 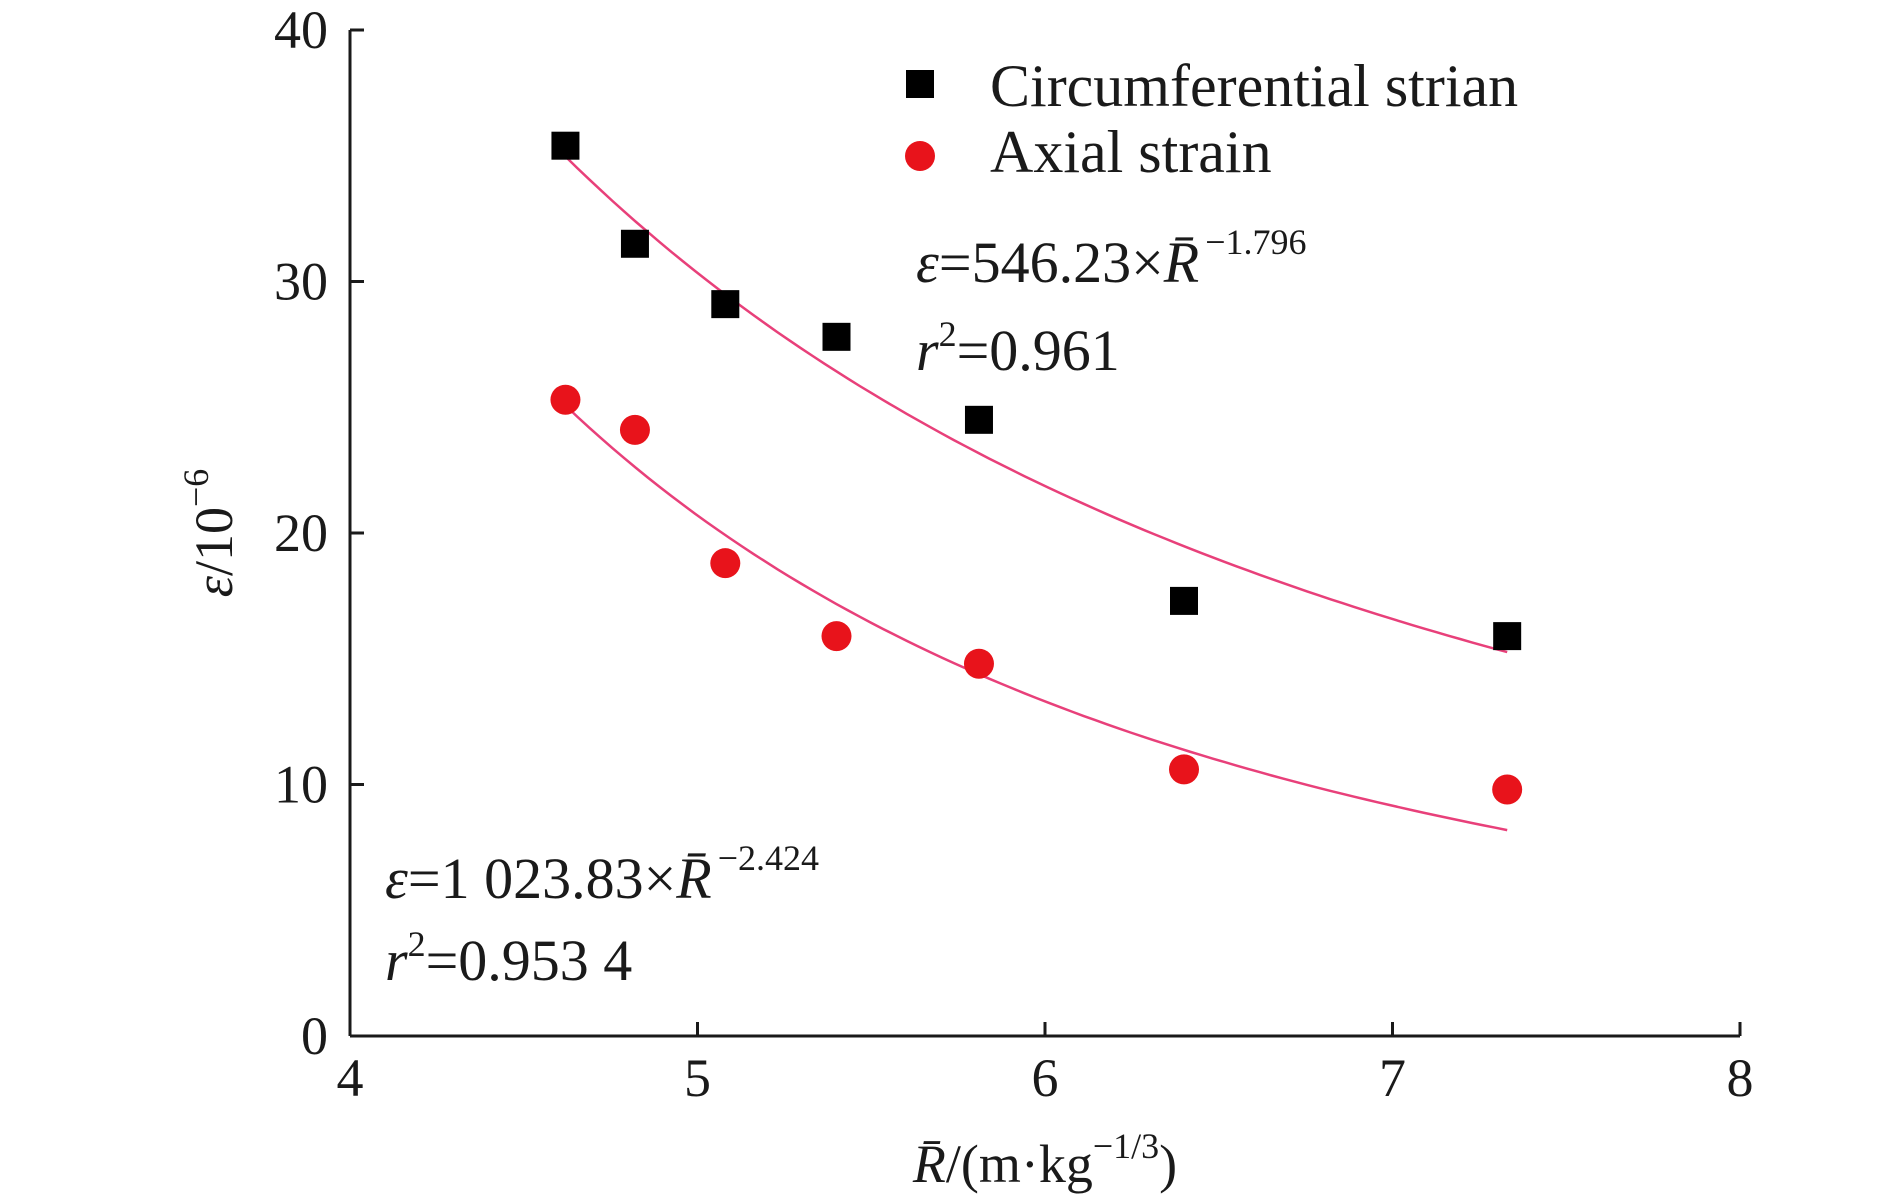 What do you see at coordinates (602, 915) in the screenshot?
I see `lower-fit-annotation: ε=1 023.83×R̄ −2.424 r2=0.953 4` at bounding box center [602, 915].